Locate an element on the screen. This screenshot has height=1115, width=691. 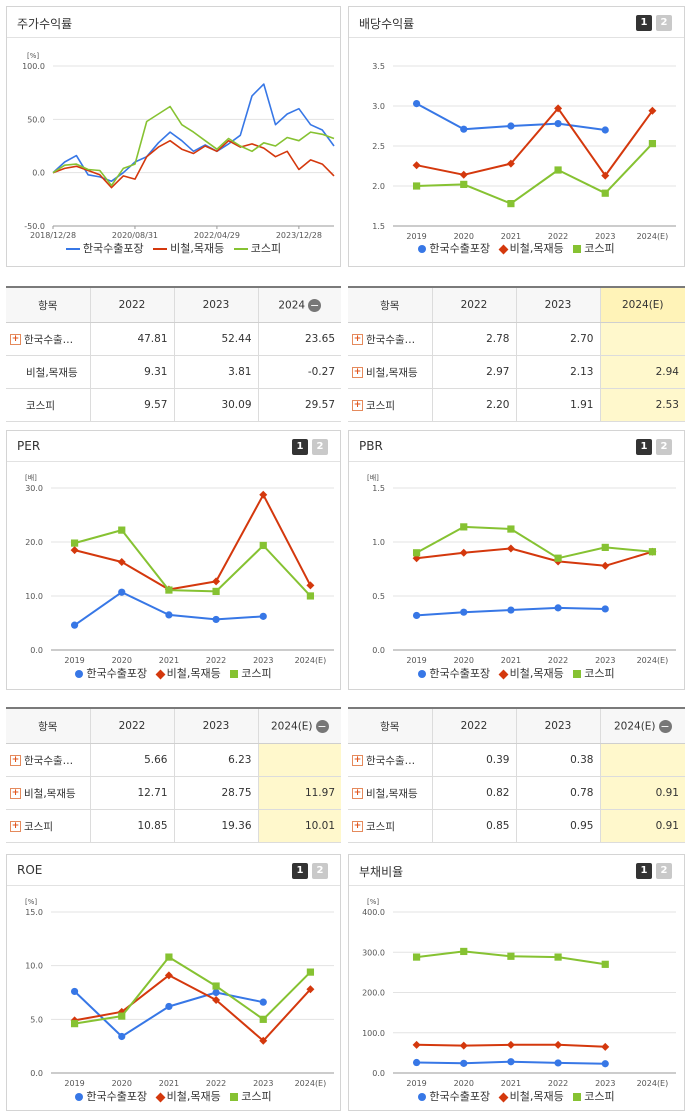
header-year: 2024− is located at coordinates (299, 304).